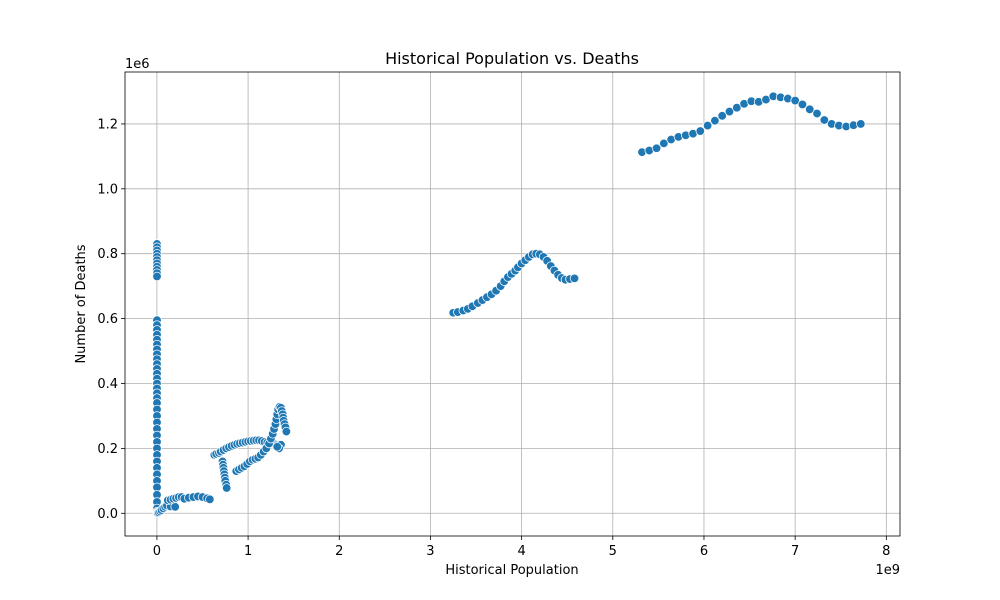 The height and width of the screenshot is (600, 1000). Describe the element at coordinates (107, 449) in the screenshot. I see `y-tick-label: 0.2` at that location.